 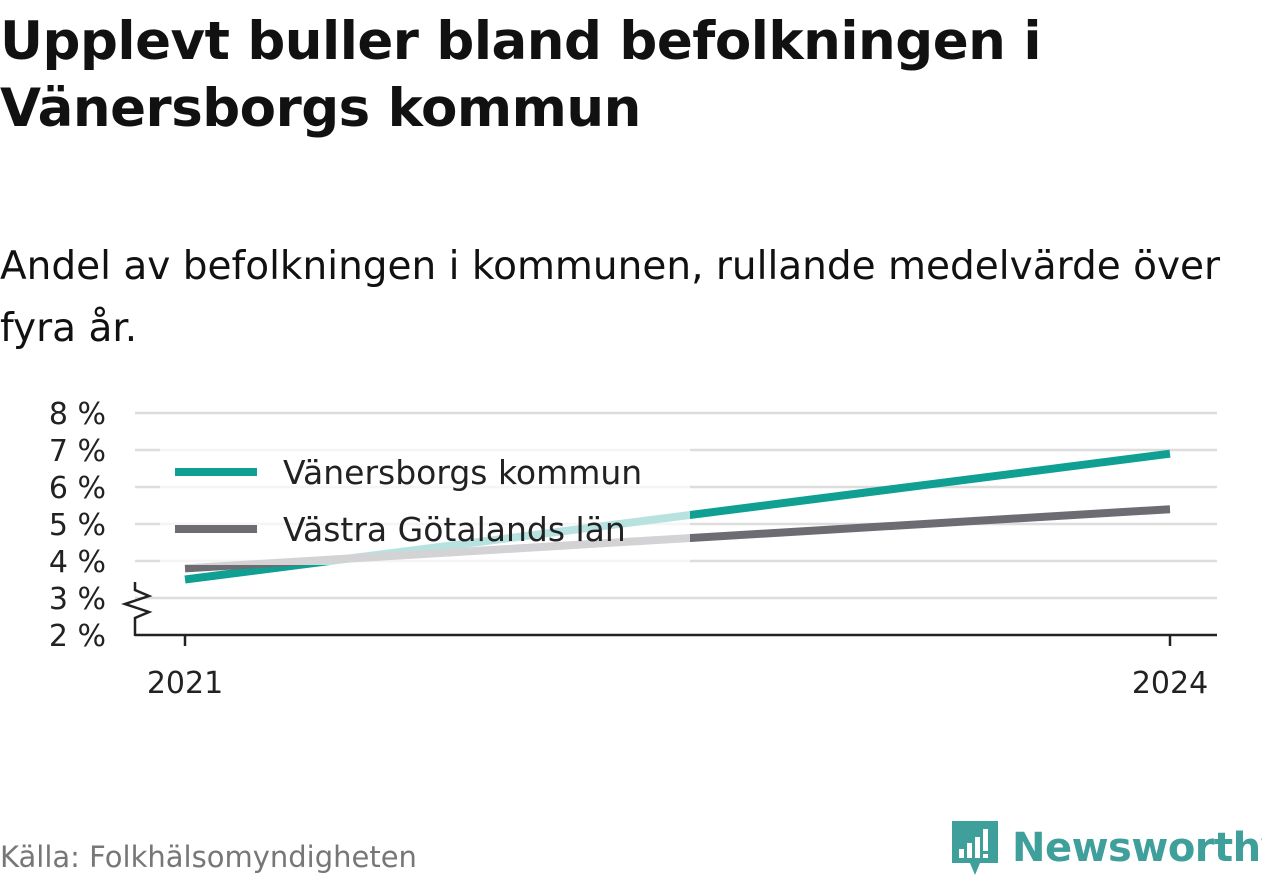 I want to click on y-tick-label: 6 %, so click(x=77, y=488).